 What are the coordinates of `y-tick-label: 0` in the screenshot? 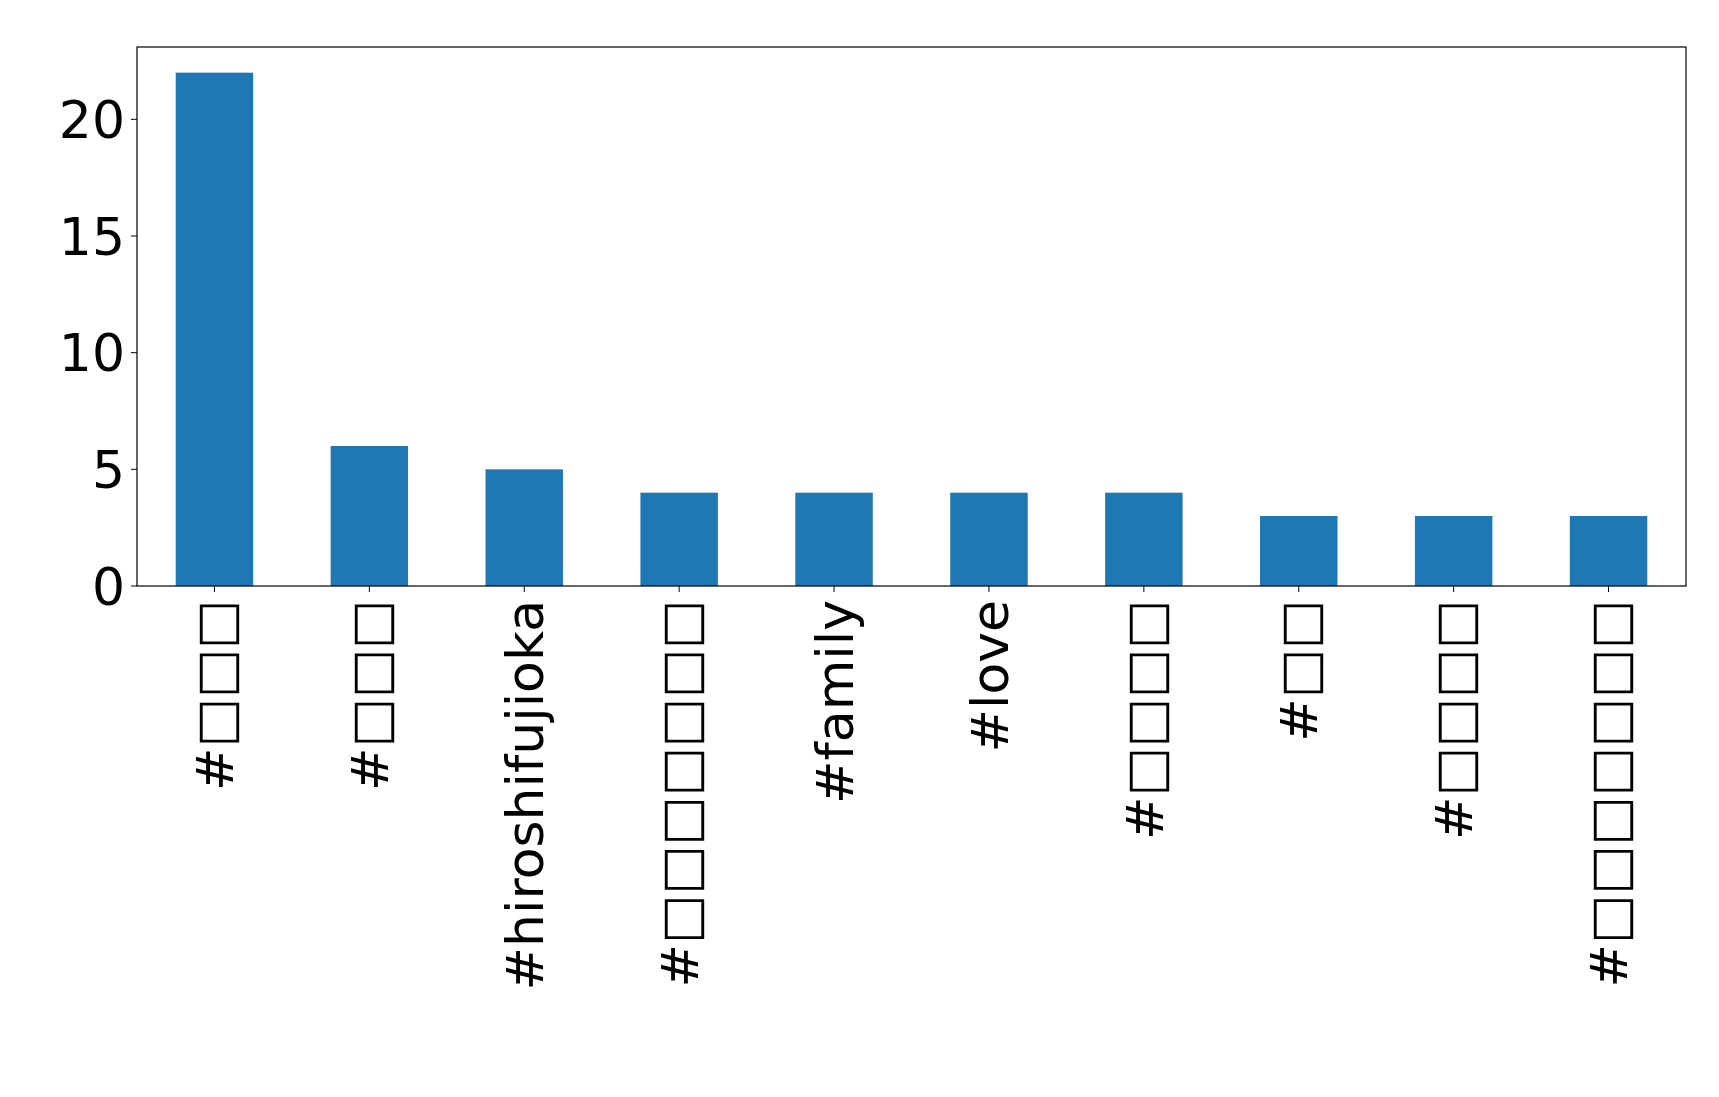 It's located at (108, 586).